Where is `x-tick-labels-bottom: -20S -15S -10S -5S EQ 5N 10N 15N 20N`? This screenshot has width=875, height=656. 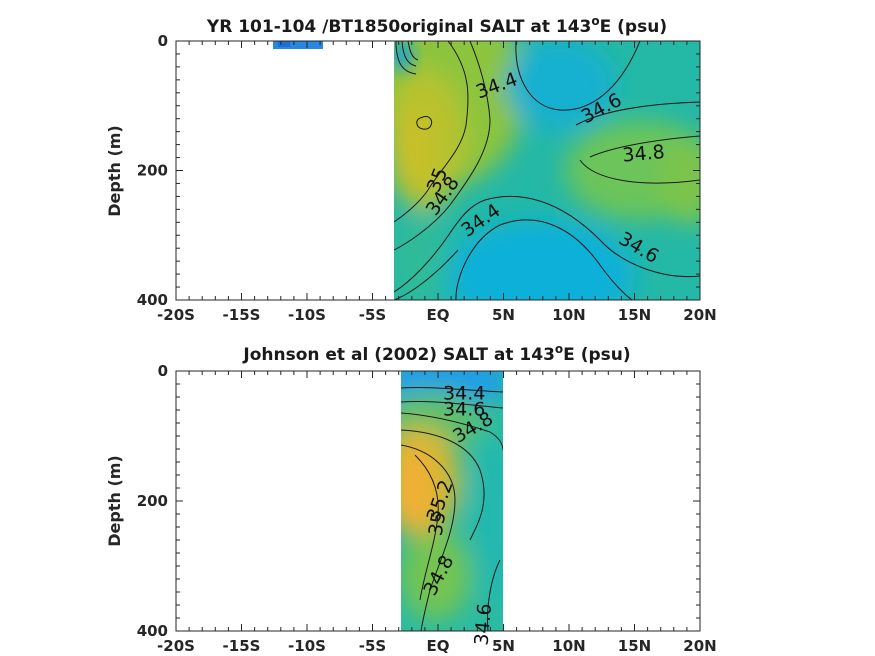 x-tick-labels-bottom: -20S -15S -10S -5S EQ 5N 10N 15N 20N is located at coordinates (437, 646).